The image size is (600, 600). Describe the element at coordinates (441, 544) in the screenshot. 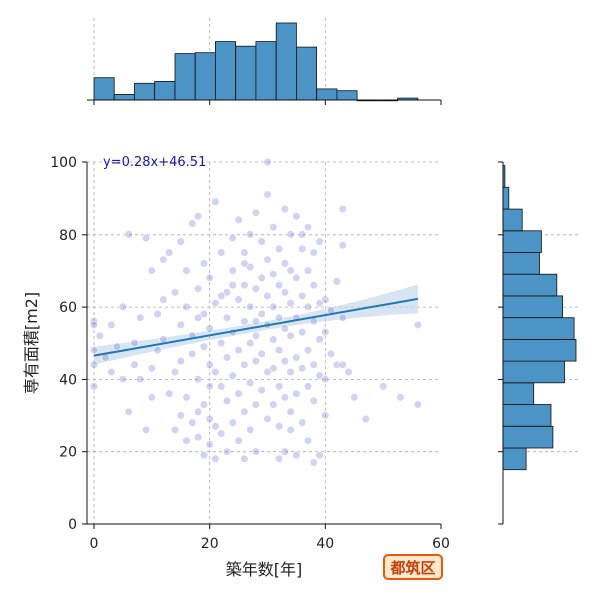

I see `x-tick-label-60: 60` at that location.